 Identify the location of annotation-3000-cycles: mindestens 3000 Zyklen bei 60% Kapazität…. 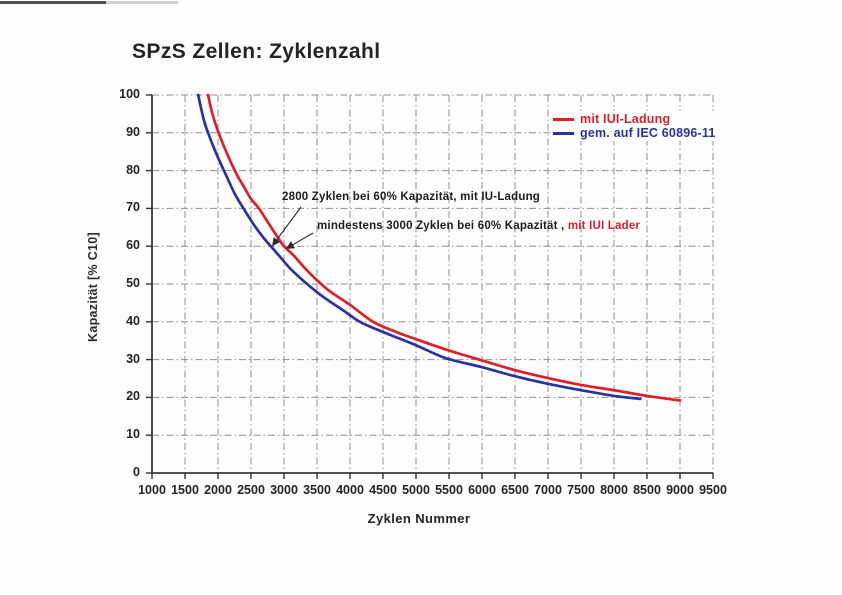
(478, 226).